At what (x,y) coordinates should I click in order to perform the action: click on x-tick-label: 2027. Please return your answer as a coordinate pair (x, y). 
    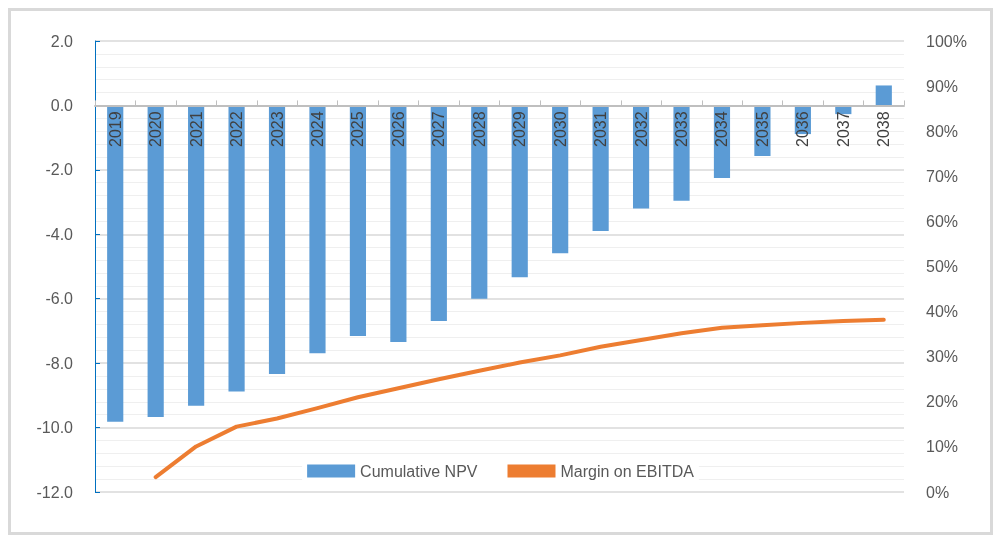
    Looking at the image, I should click on (439, 129).